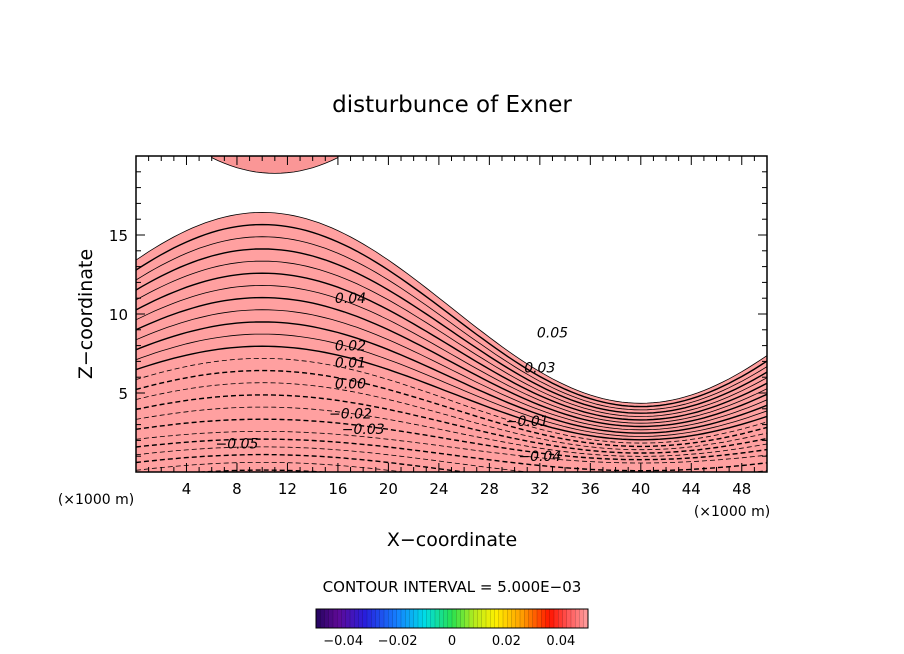  Describe the element at coordinates (350, 384) in the screenshot. I see `contour-label: 0.00` at that location.